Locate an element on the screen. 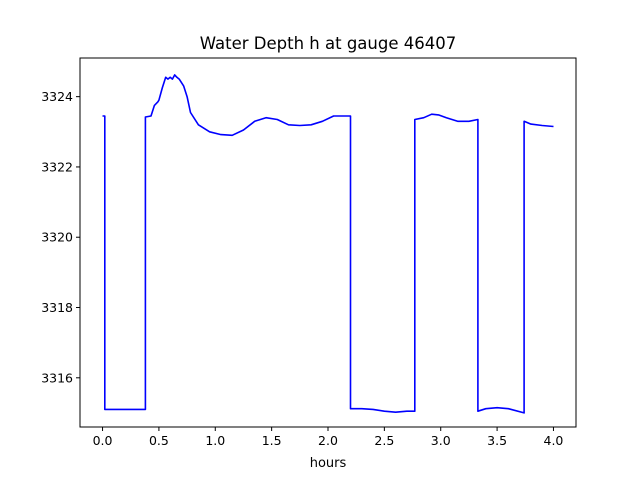  x-tick-label: 4.0 is located at coordinates (554, 440).